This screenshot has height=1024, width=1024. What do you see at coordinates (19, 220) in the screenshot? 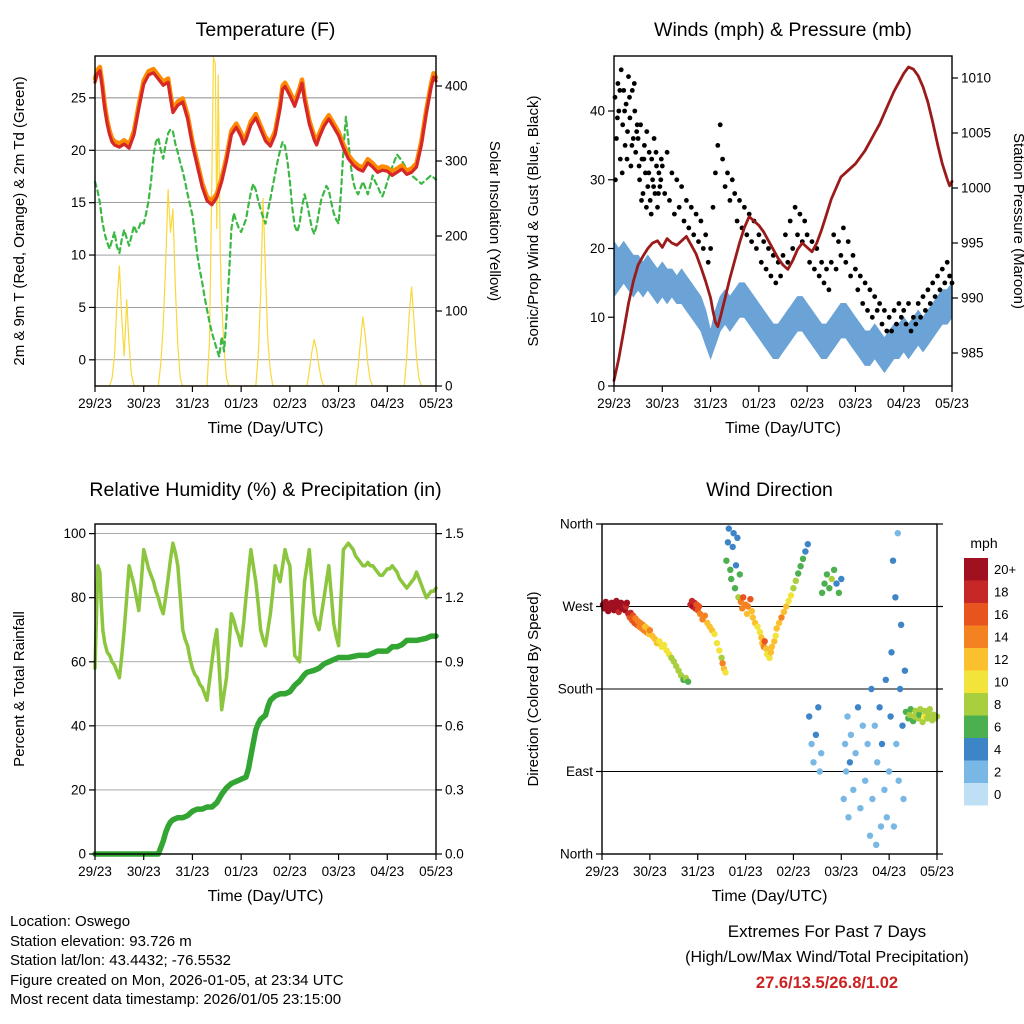
I see `svg-text:2m & 9m T (Red, Orange) & 2m T: 2m & 9m T (Red, Orange) & 2m Td (Green)` at bounding box center [19, 220].